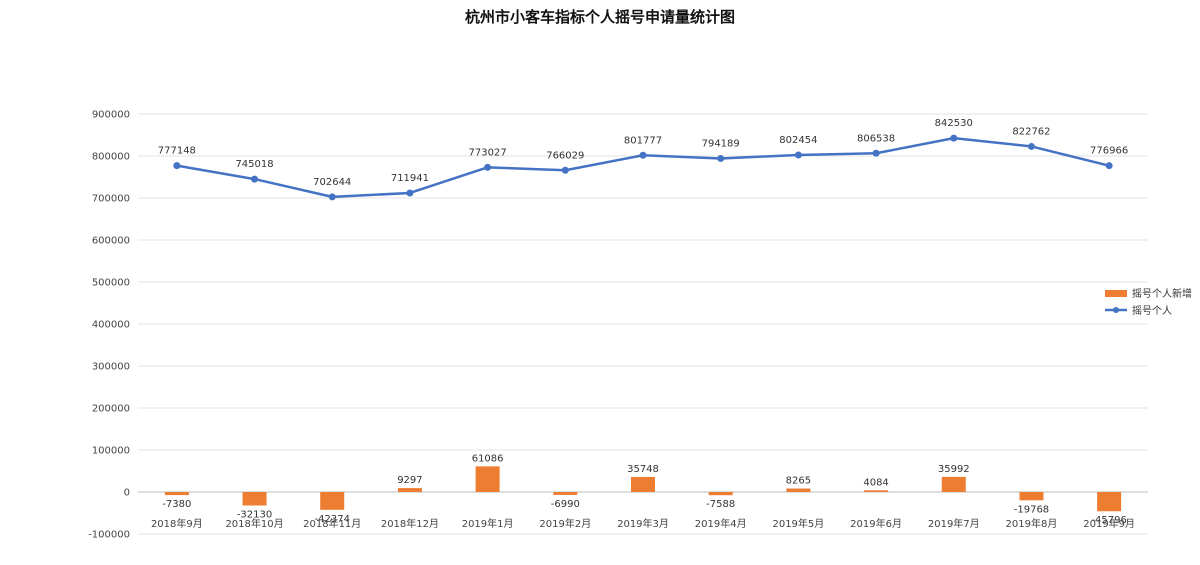 This screenshot has height=565, width=1200. Describe the element at coordinates (565, 504) in the screenshot. I see `bar-data-label: -6990` at that location.